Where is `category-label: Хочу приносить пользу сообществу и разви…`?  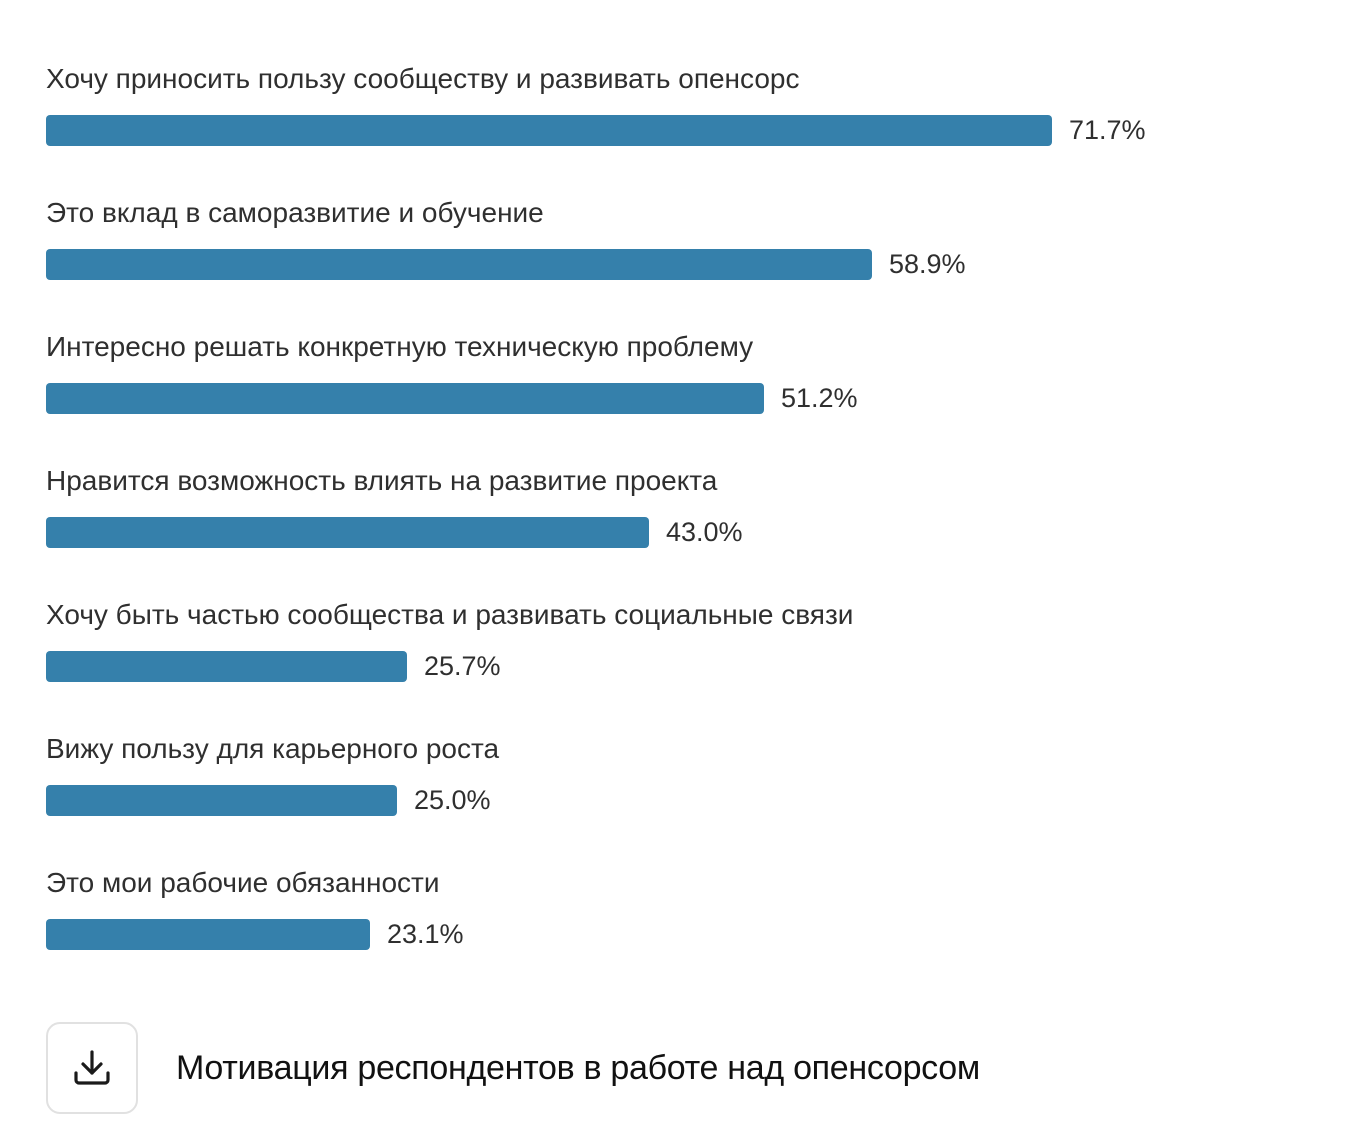
category-label: Хочу приносить пользу сообществу и разви… is located at coordinates (423, 78).